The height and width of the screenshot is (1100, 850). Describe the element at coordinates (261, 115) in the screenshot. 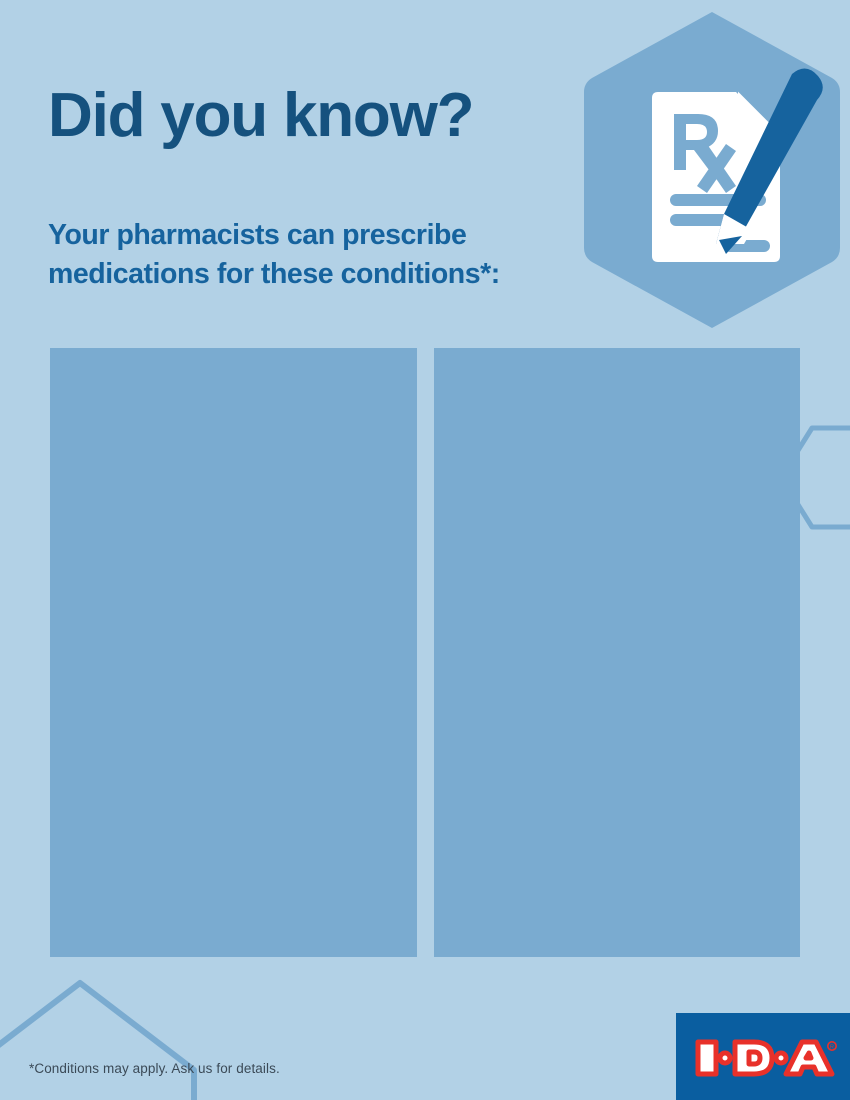

I see `page-title: Did you know?` at that location.